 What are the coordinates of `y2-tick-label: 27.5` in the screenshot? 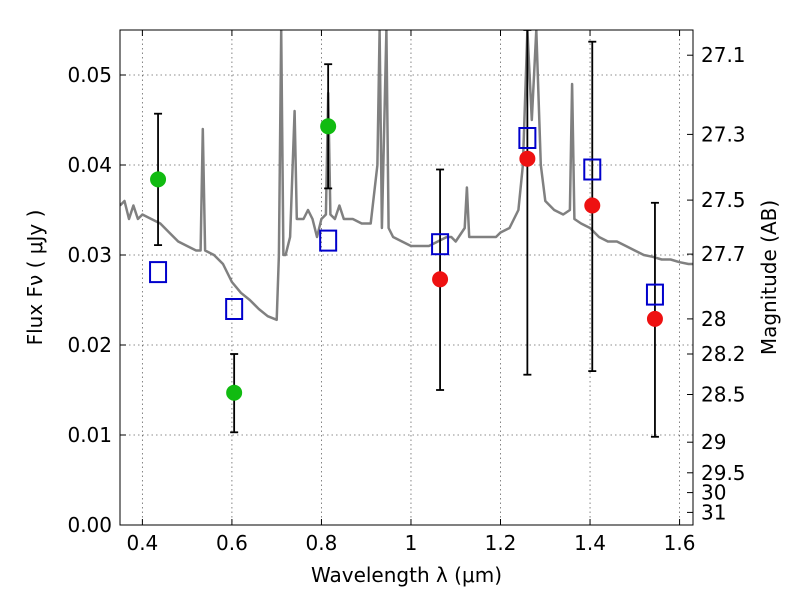 It's located at (723, 200).